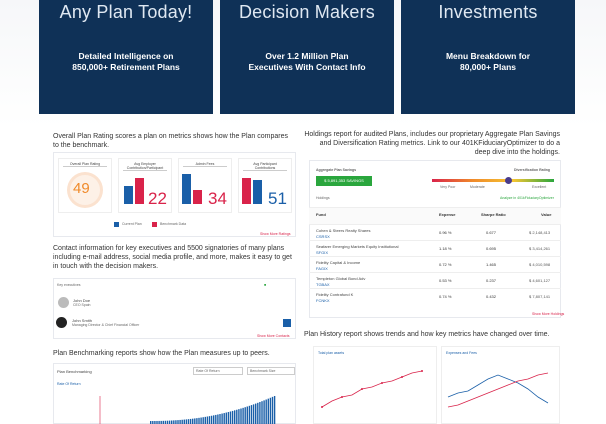 The width and height of the screenshot is (606, 424). Describe the element at coordinates (69, 285) in the screenshot. I see `key-executives-label: Key executives` at that location.